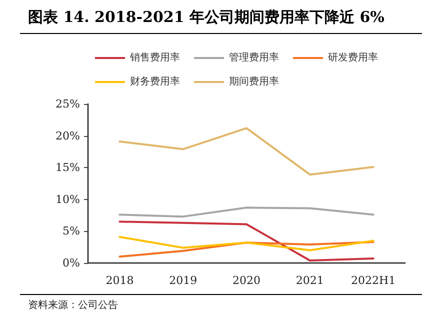  I want to click on x-tick-label: 2019, so click(183, 280).